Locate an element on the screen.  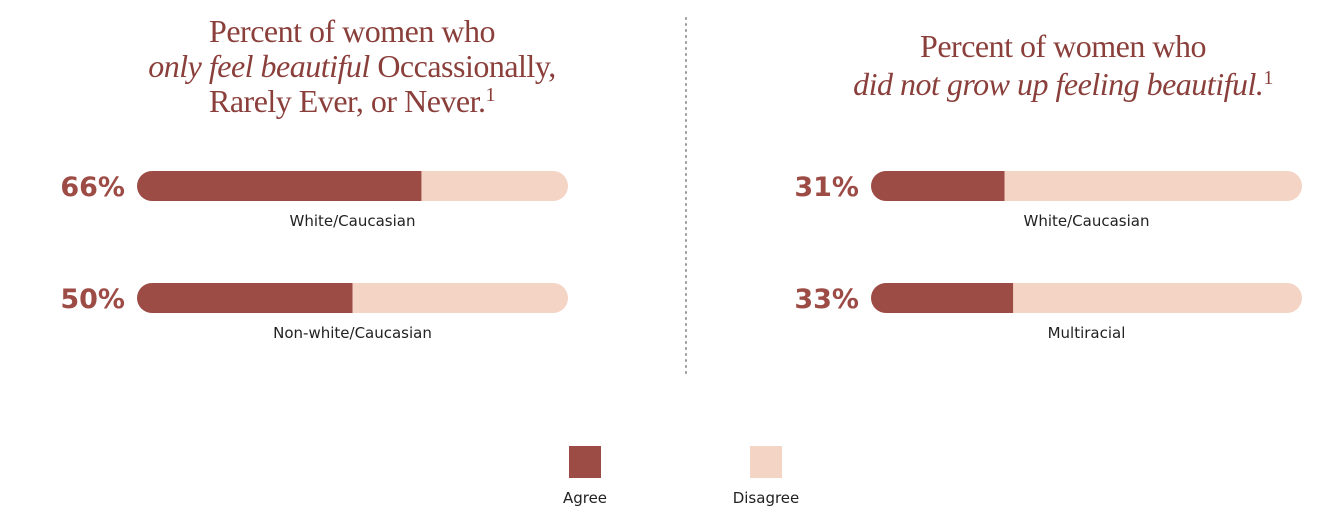
chart-title: did not grow up feeling beautiful.1 is located at coordinates (1063, 84).